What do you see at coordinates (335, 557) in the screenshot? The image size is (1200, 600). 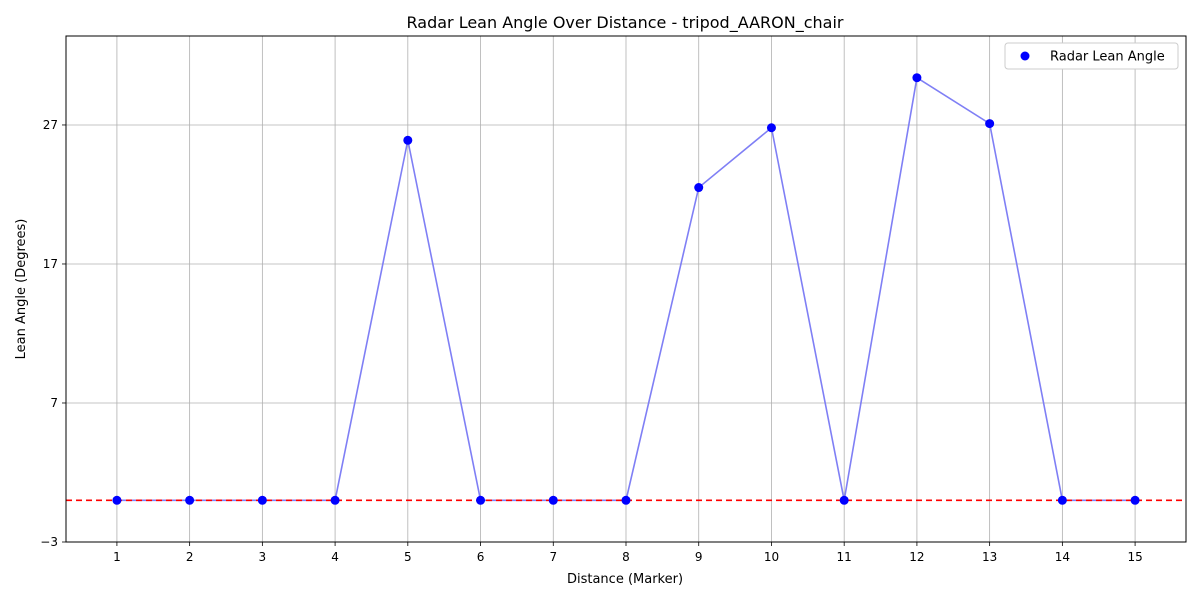 I see `x-tick-label: 4` at bounding box center [335, 557].